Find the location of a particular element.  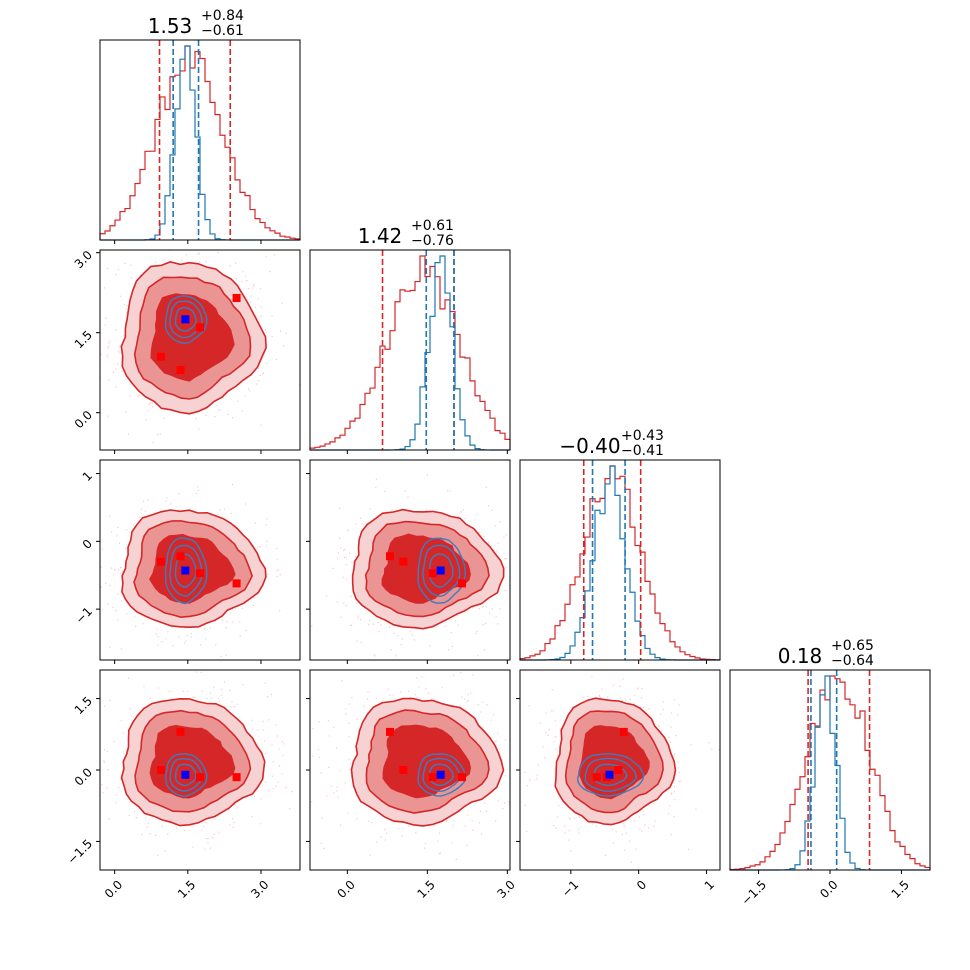

panel-title-plus-3: +0.65 is located at coordinates (852, 646).